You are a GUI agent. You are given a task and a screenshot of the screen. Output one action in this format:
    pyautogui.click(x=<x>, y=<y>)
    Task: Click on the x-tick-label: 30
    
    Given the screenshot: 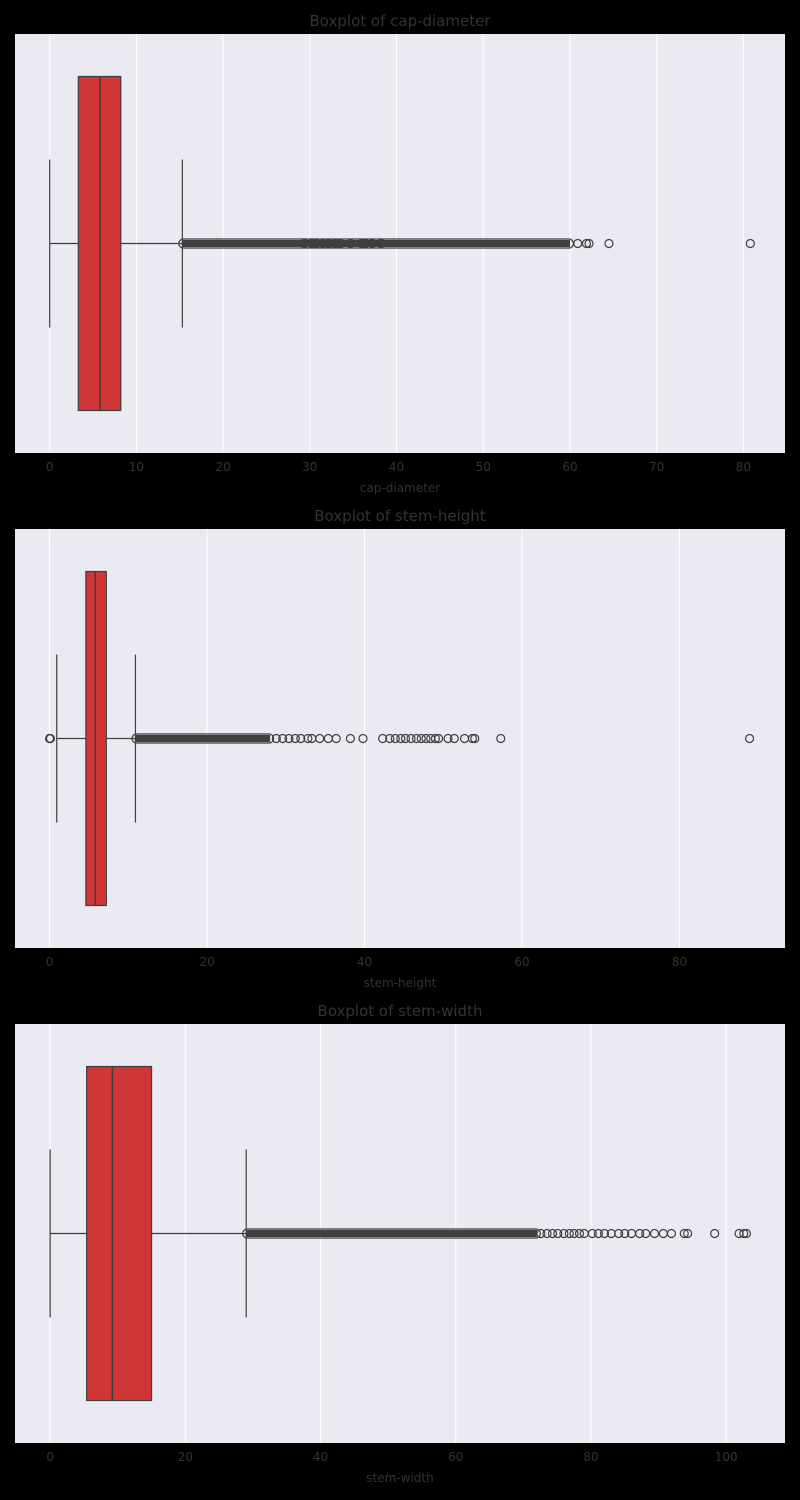 What is the action you would take?
    pyautogui.click(x=309, y=467)
    